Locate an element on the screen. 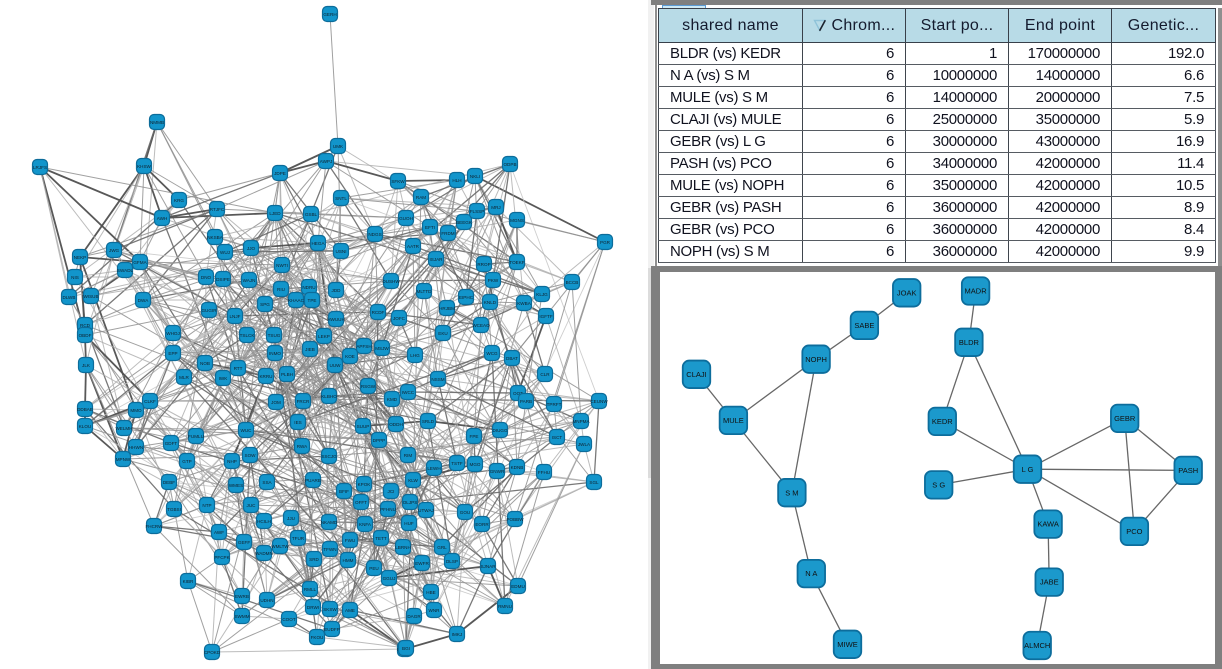  svg-text: KWBA is located at coordinates (524, 303).